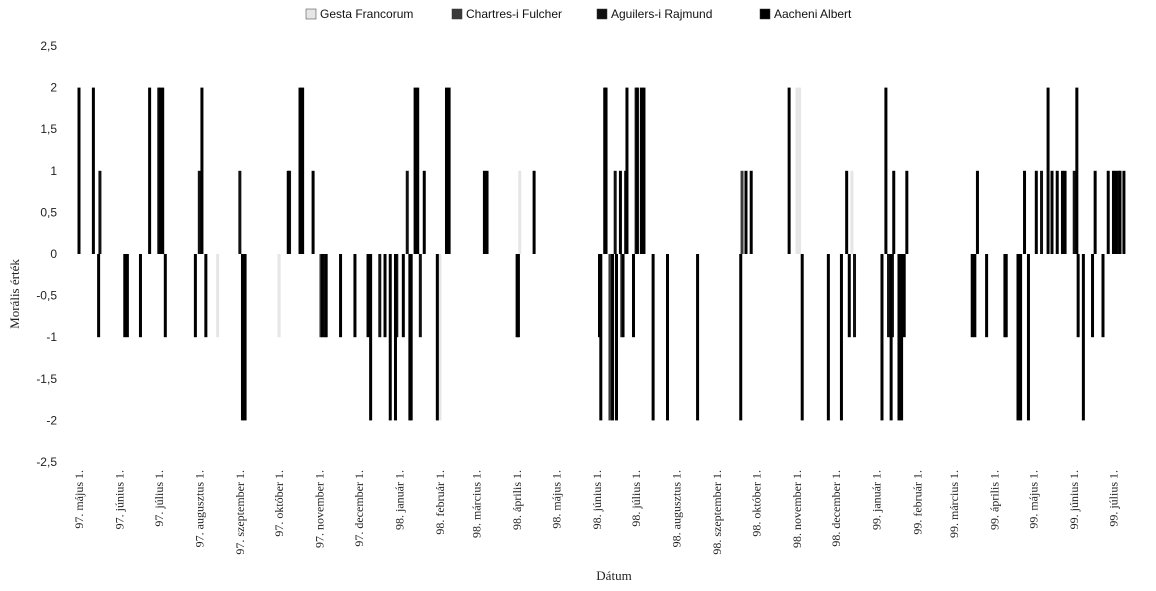 The width and height of the screenshot is (1156, 591). I want to click on y-tick-label: 0, so click(53, 254).